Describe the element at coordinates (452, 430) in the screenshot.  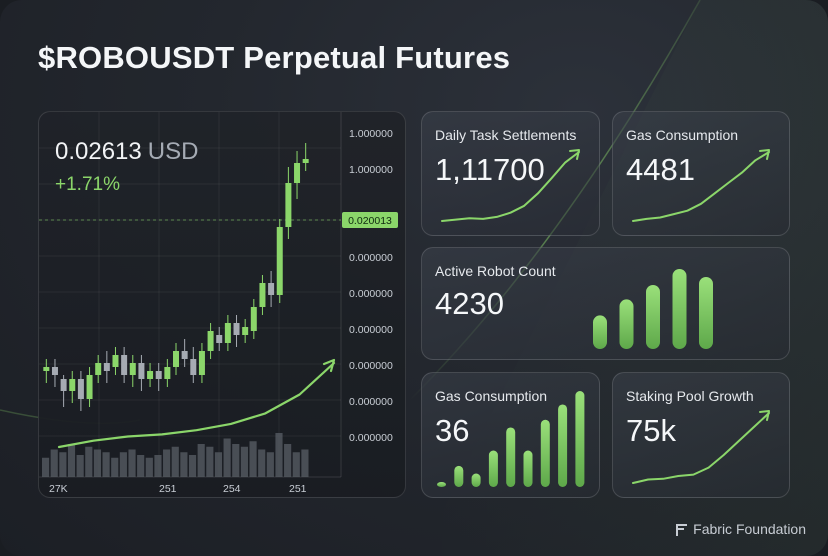
I see `card-value: 36` at that location.